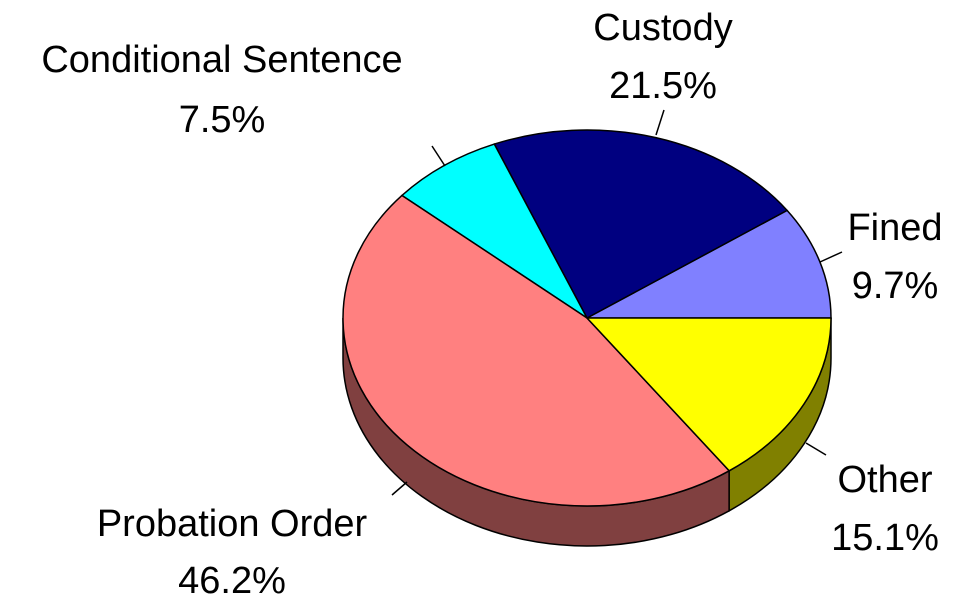 The width and height of the screenshot is (955, 603). I want to click on slice-value-label: 21.5%, so click(663, 86).